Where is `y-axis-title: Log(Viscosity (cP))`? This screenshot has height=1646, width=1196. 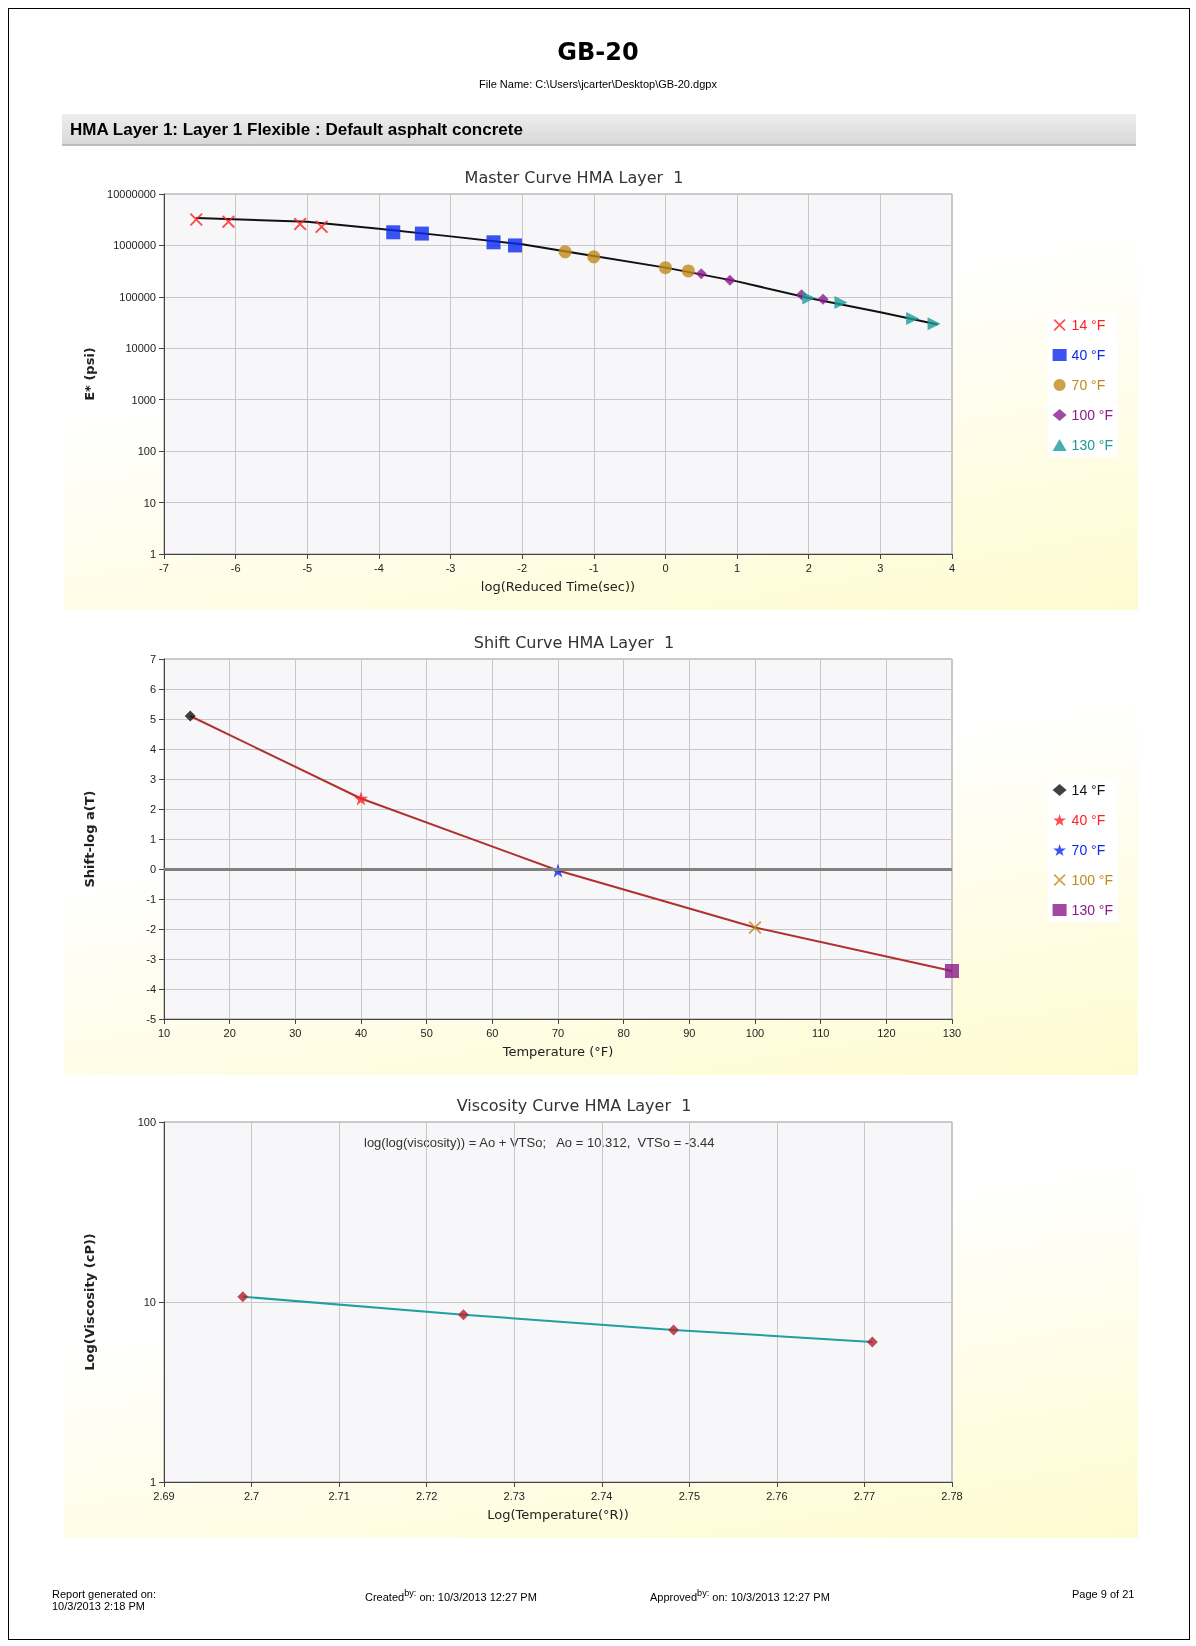
y-axis-title: Log(Viscosity (cP)) is located at coordinates (89, 1302).